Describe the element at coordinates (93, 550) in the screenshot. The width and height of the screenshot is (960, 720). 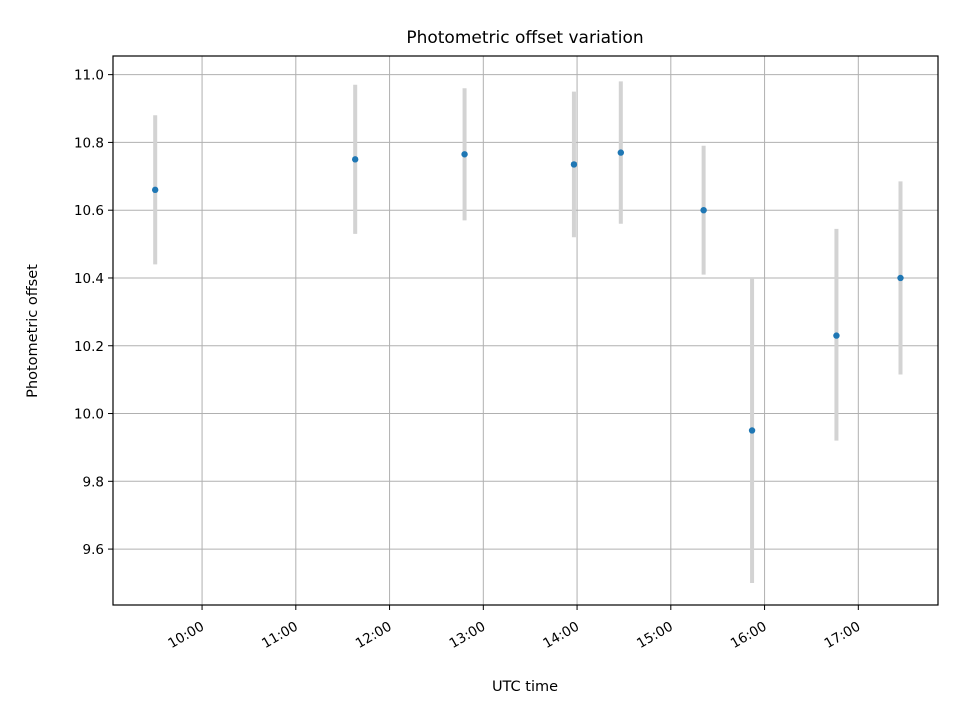
I see `y-tick-label: 9.6` at that location.